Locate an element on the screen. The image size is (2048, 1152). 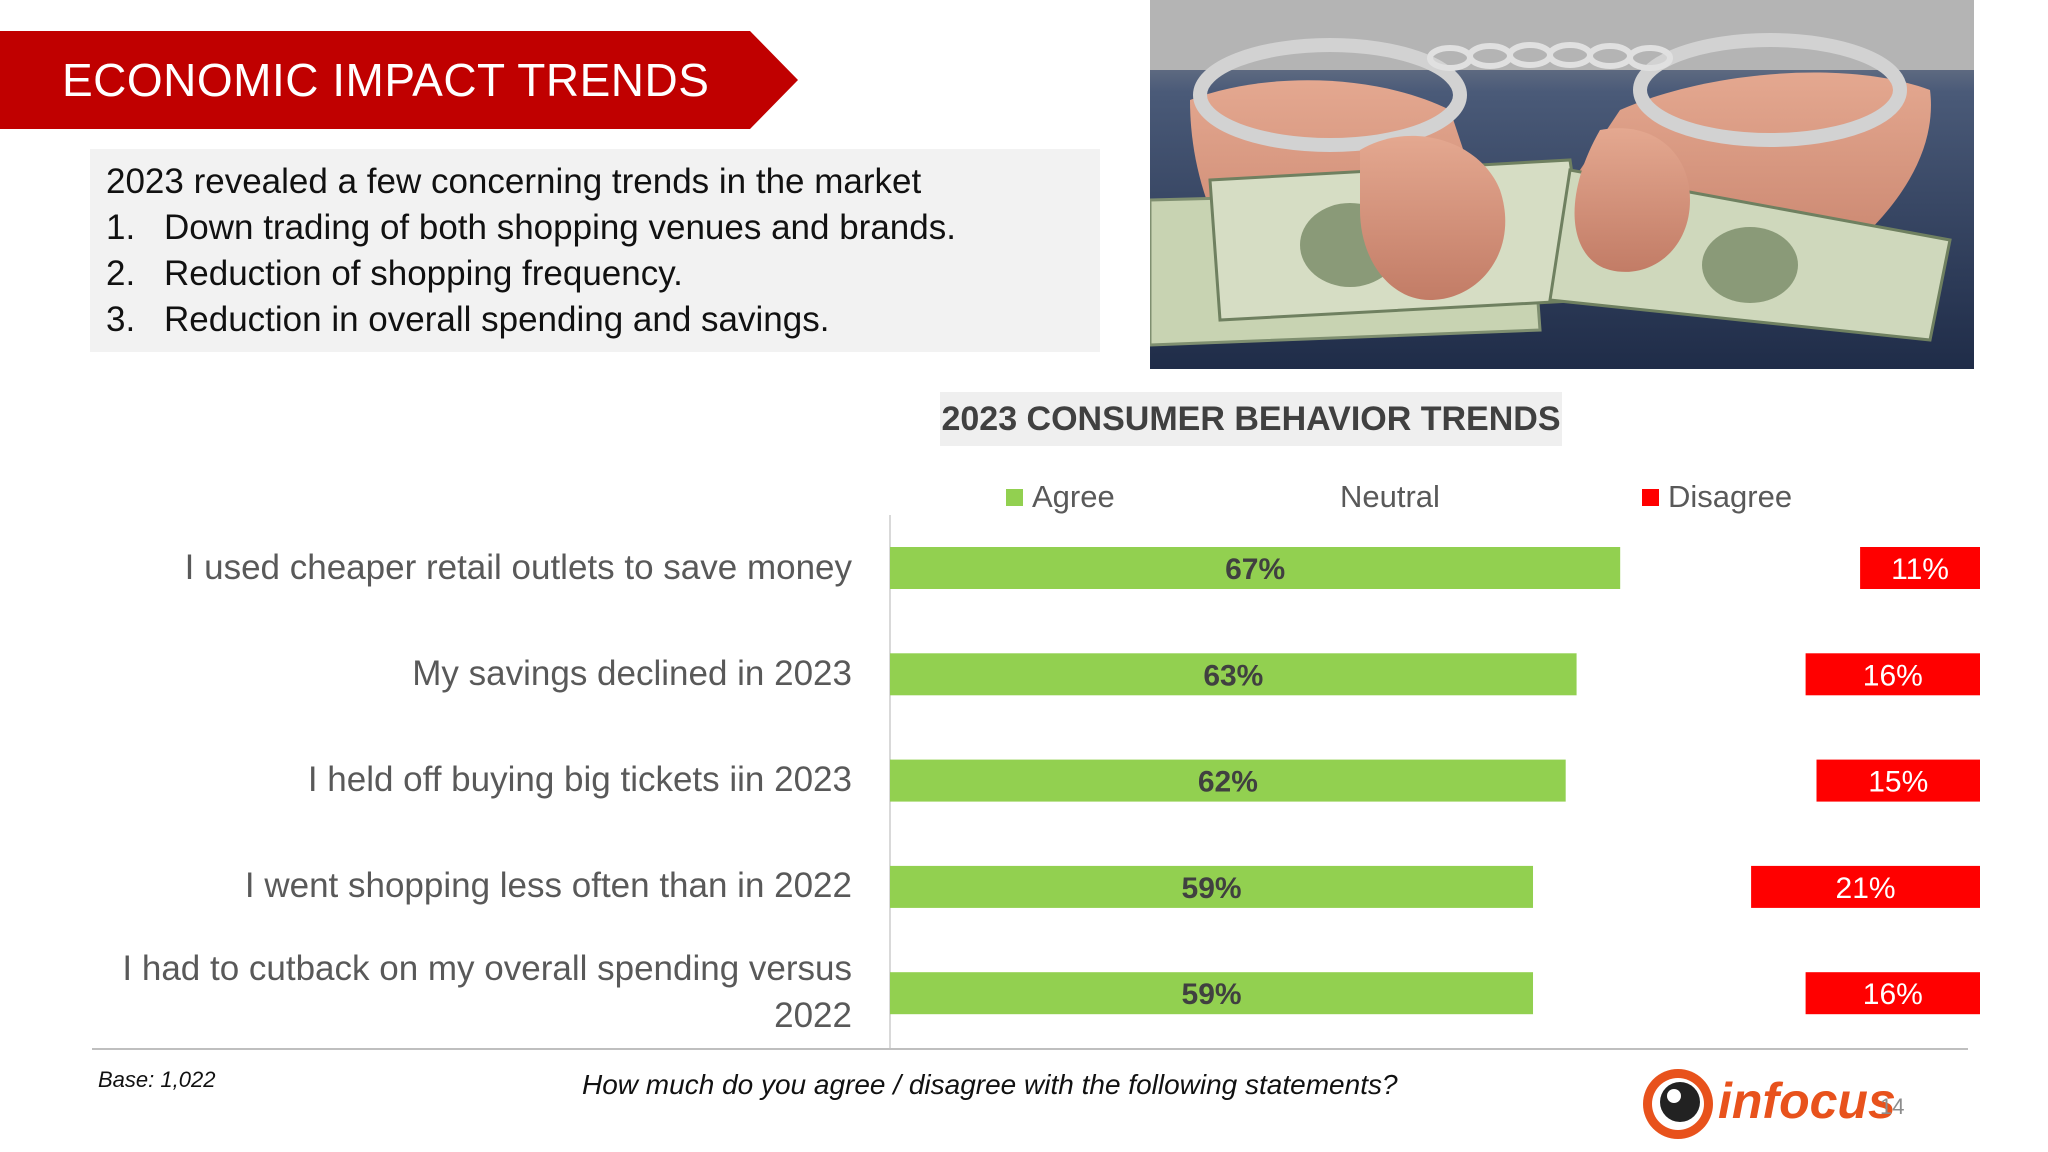
intro-item-number: 3. is located at coordinates (121, 319).